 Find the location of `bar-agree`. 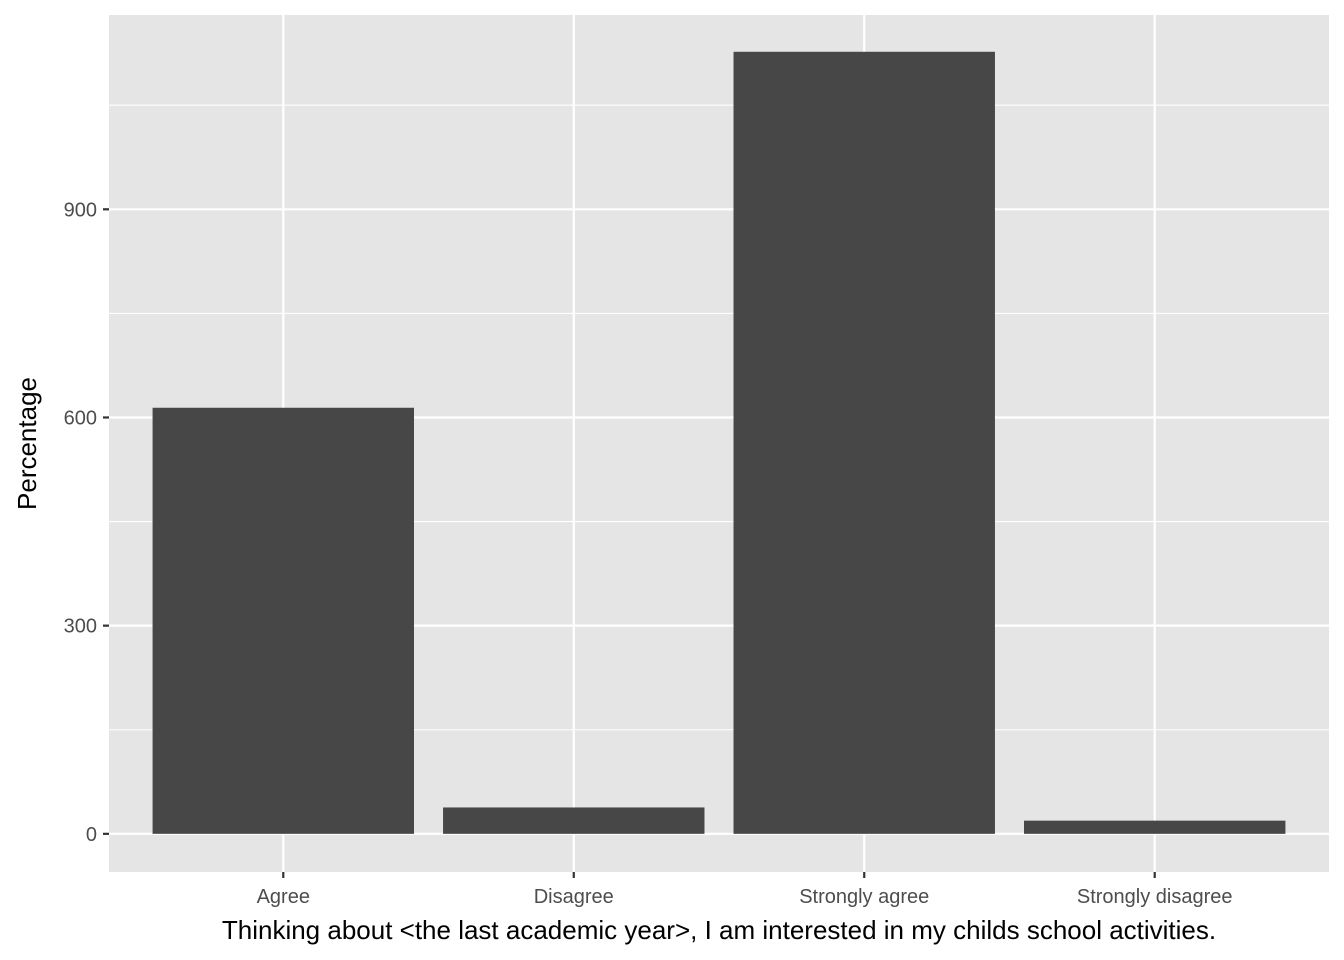

bar-agree is located at coordinates (283, 620).